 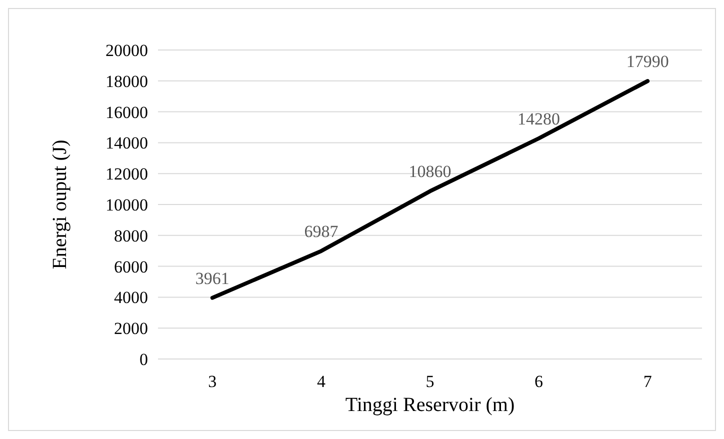 I want to click on y-tick-label: 8000, so click(x=131, y=236).